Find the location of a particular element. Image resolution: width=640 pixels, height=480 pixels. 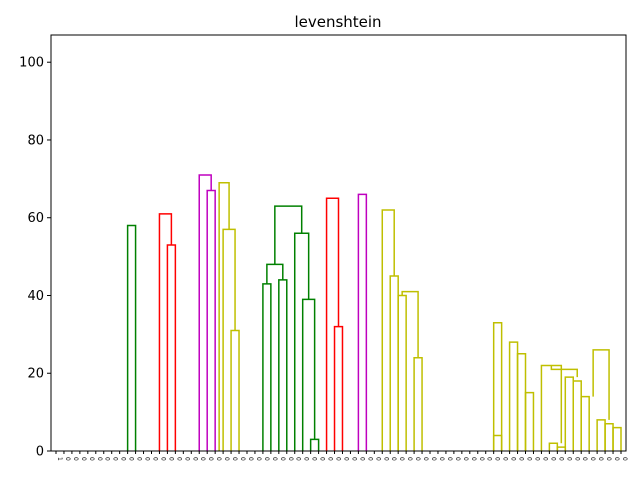

y-tick-label: 100 is located at coordinates (31, 63).